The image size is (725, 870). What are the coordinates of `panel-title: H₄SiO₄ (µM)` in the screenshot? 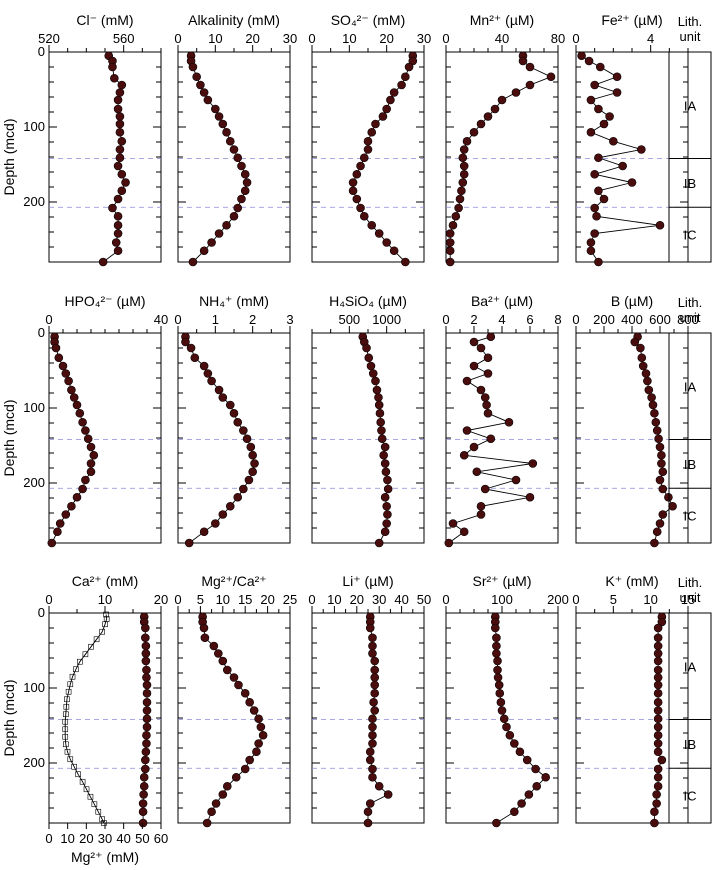 It's located at (368, 301).